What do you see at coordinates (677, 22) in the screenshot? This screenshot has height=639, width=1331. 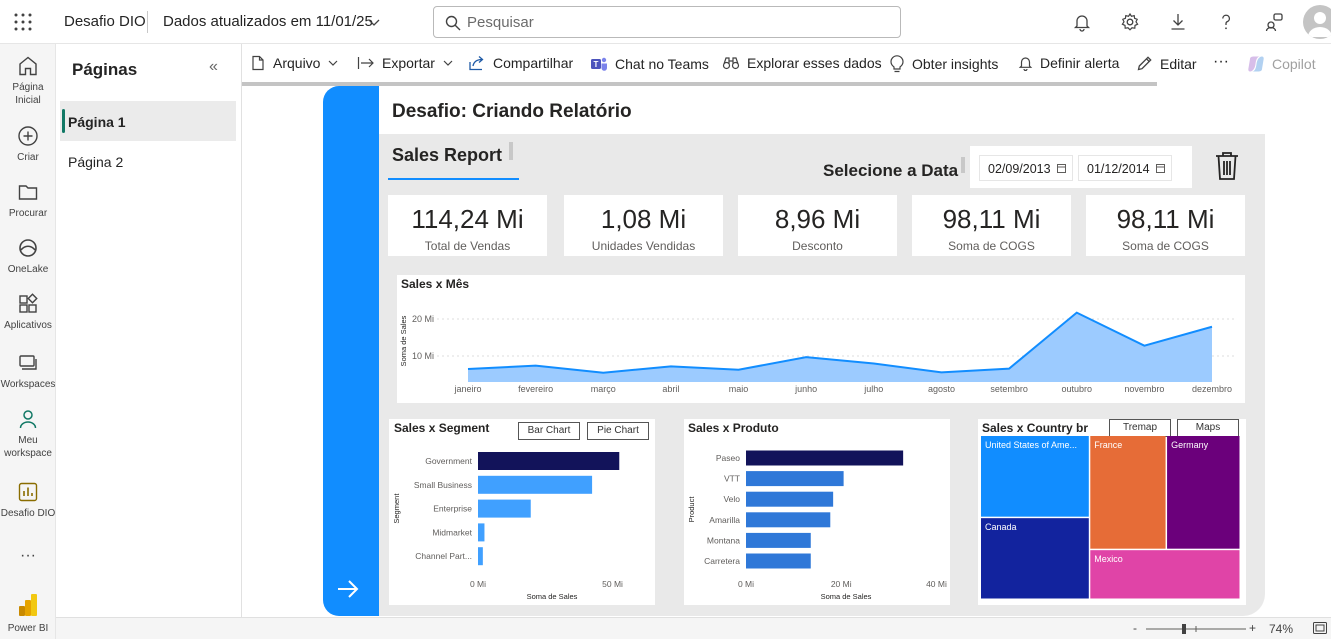 I see `search-input` at bounding box center [677, 22].